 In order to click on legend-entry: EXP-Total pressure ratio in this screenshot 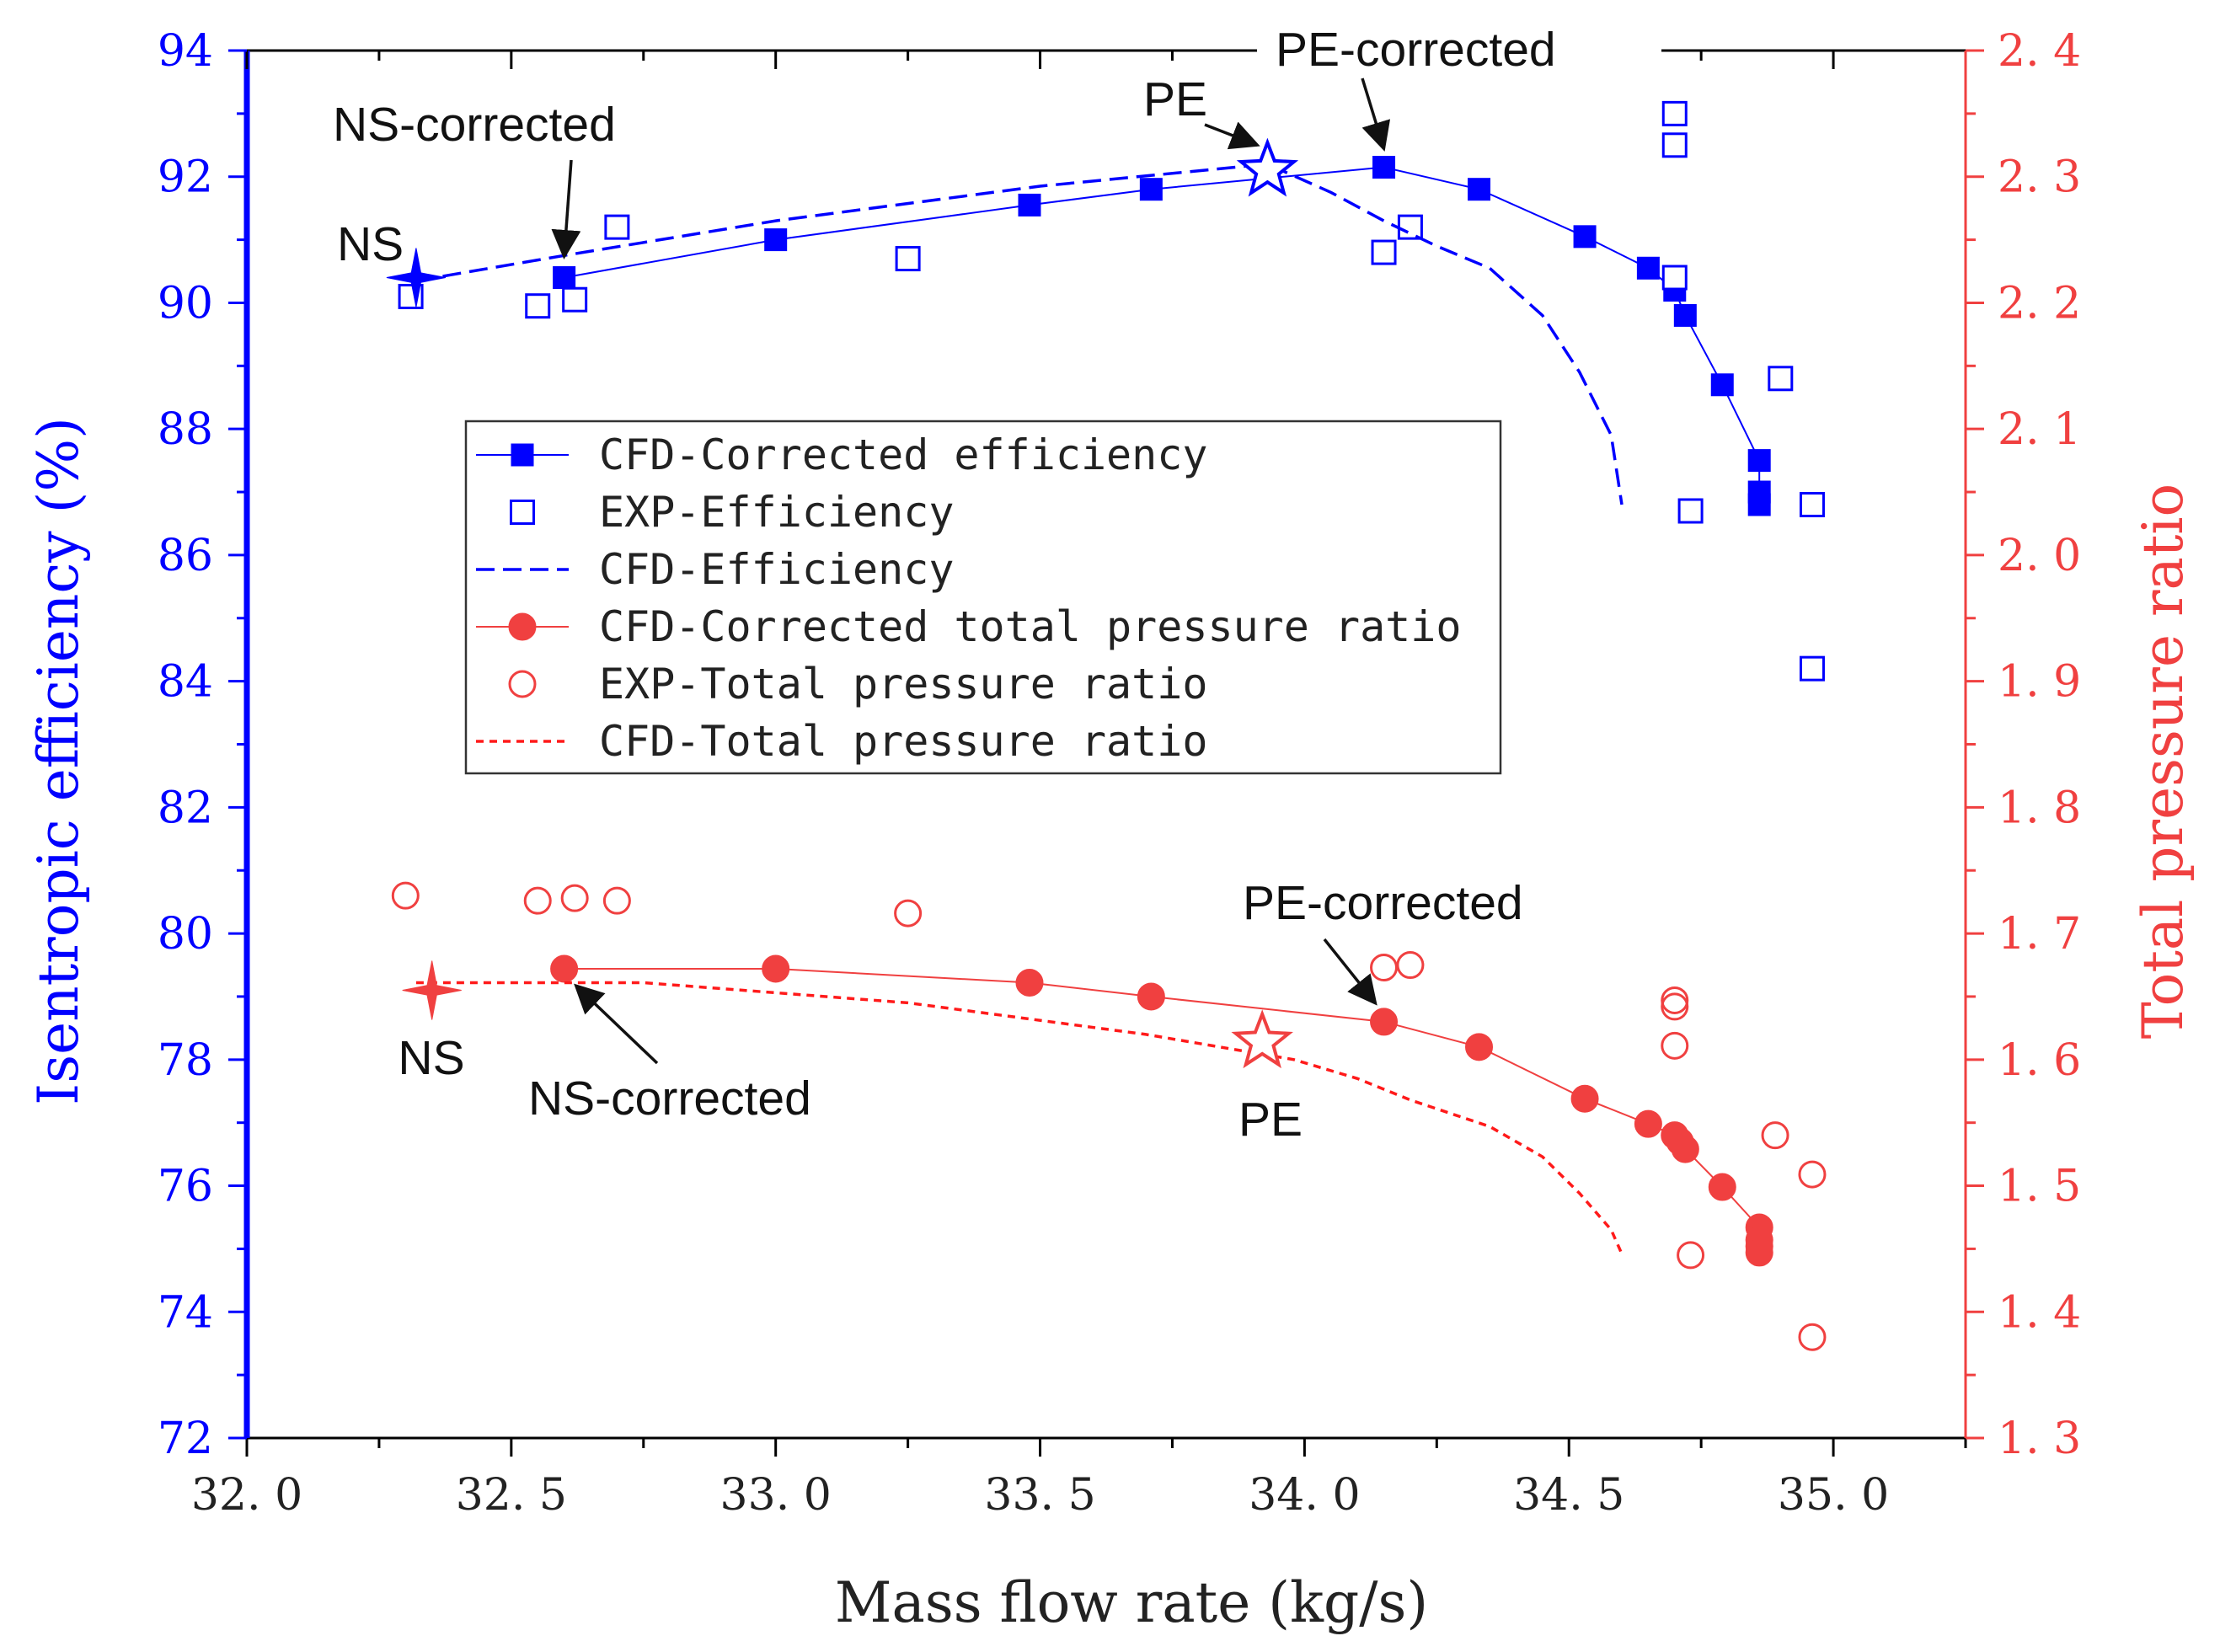, I will do `click(857, 684)`.